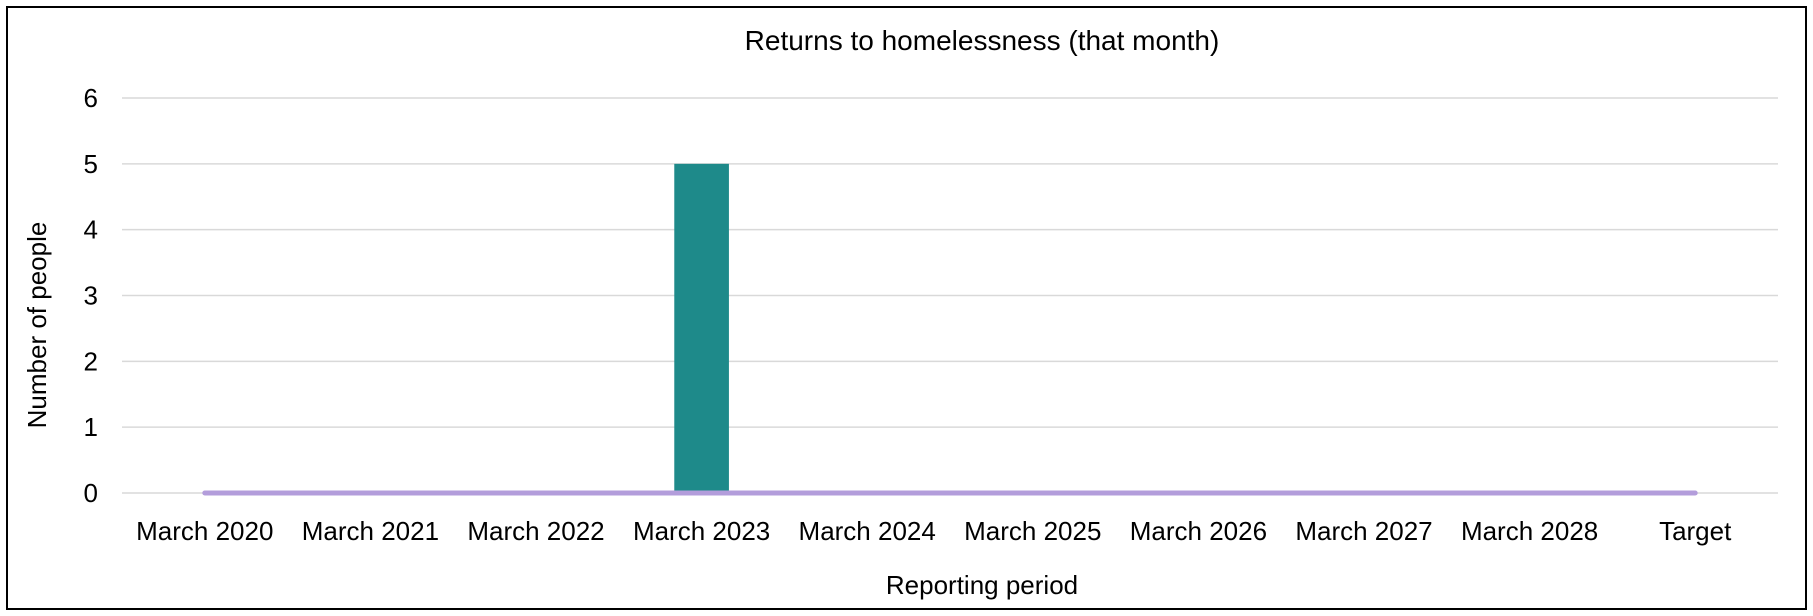 The width and height of the screenshot is (1813, 616). Describe the element at coordinates (37, 325) in the screenshot. I see `y-axis-title: Number of people` at that location.